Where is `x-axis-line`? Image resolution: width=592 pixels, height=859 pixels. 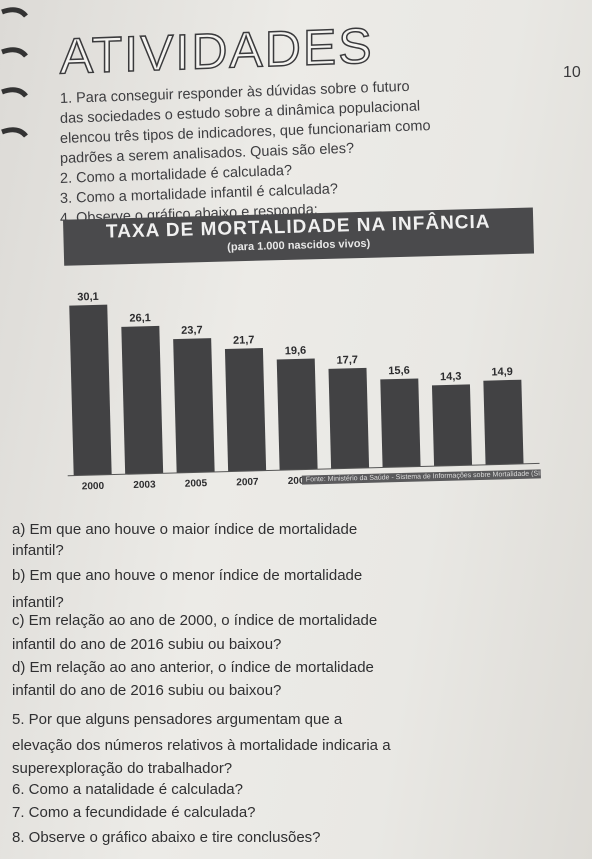 x-axis-line is located at coordinates (303, 469).